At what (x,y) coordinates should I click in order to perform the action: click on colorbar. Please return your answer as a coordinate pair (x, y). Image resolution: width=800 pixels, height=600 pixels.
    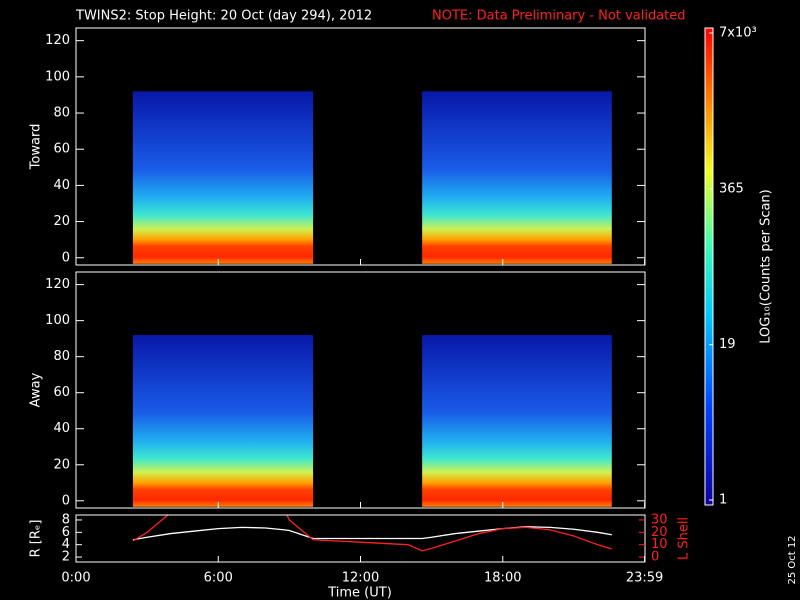
    Looking at the image, I should click on (709, 266).